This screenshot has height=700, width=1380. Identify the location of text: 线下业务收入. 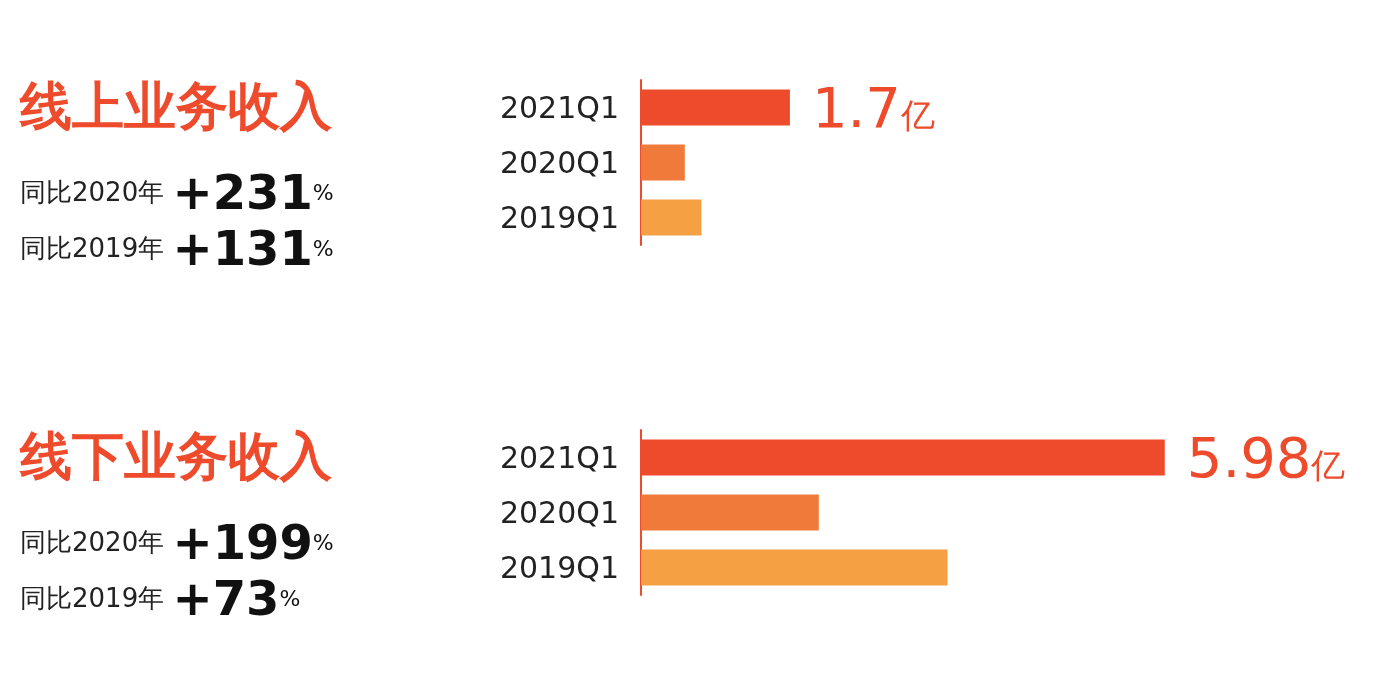
(176, 456).